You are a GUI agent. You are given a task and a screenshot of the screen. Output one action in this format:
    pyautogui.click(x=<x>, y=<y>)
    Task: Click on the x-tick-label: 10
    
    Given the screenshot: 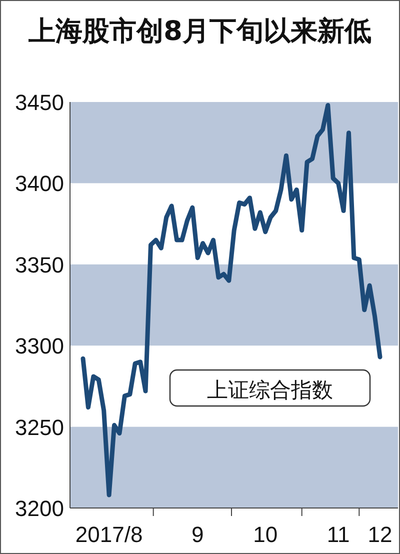 What is the action you would take?
    pyautogui.click(x=265, y=534)
    